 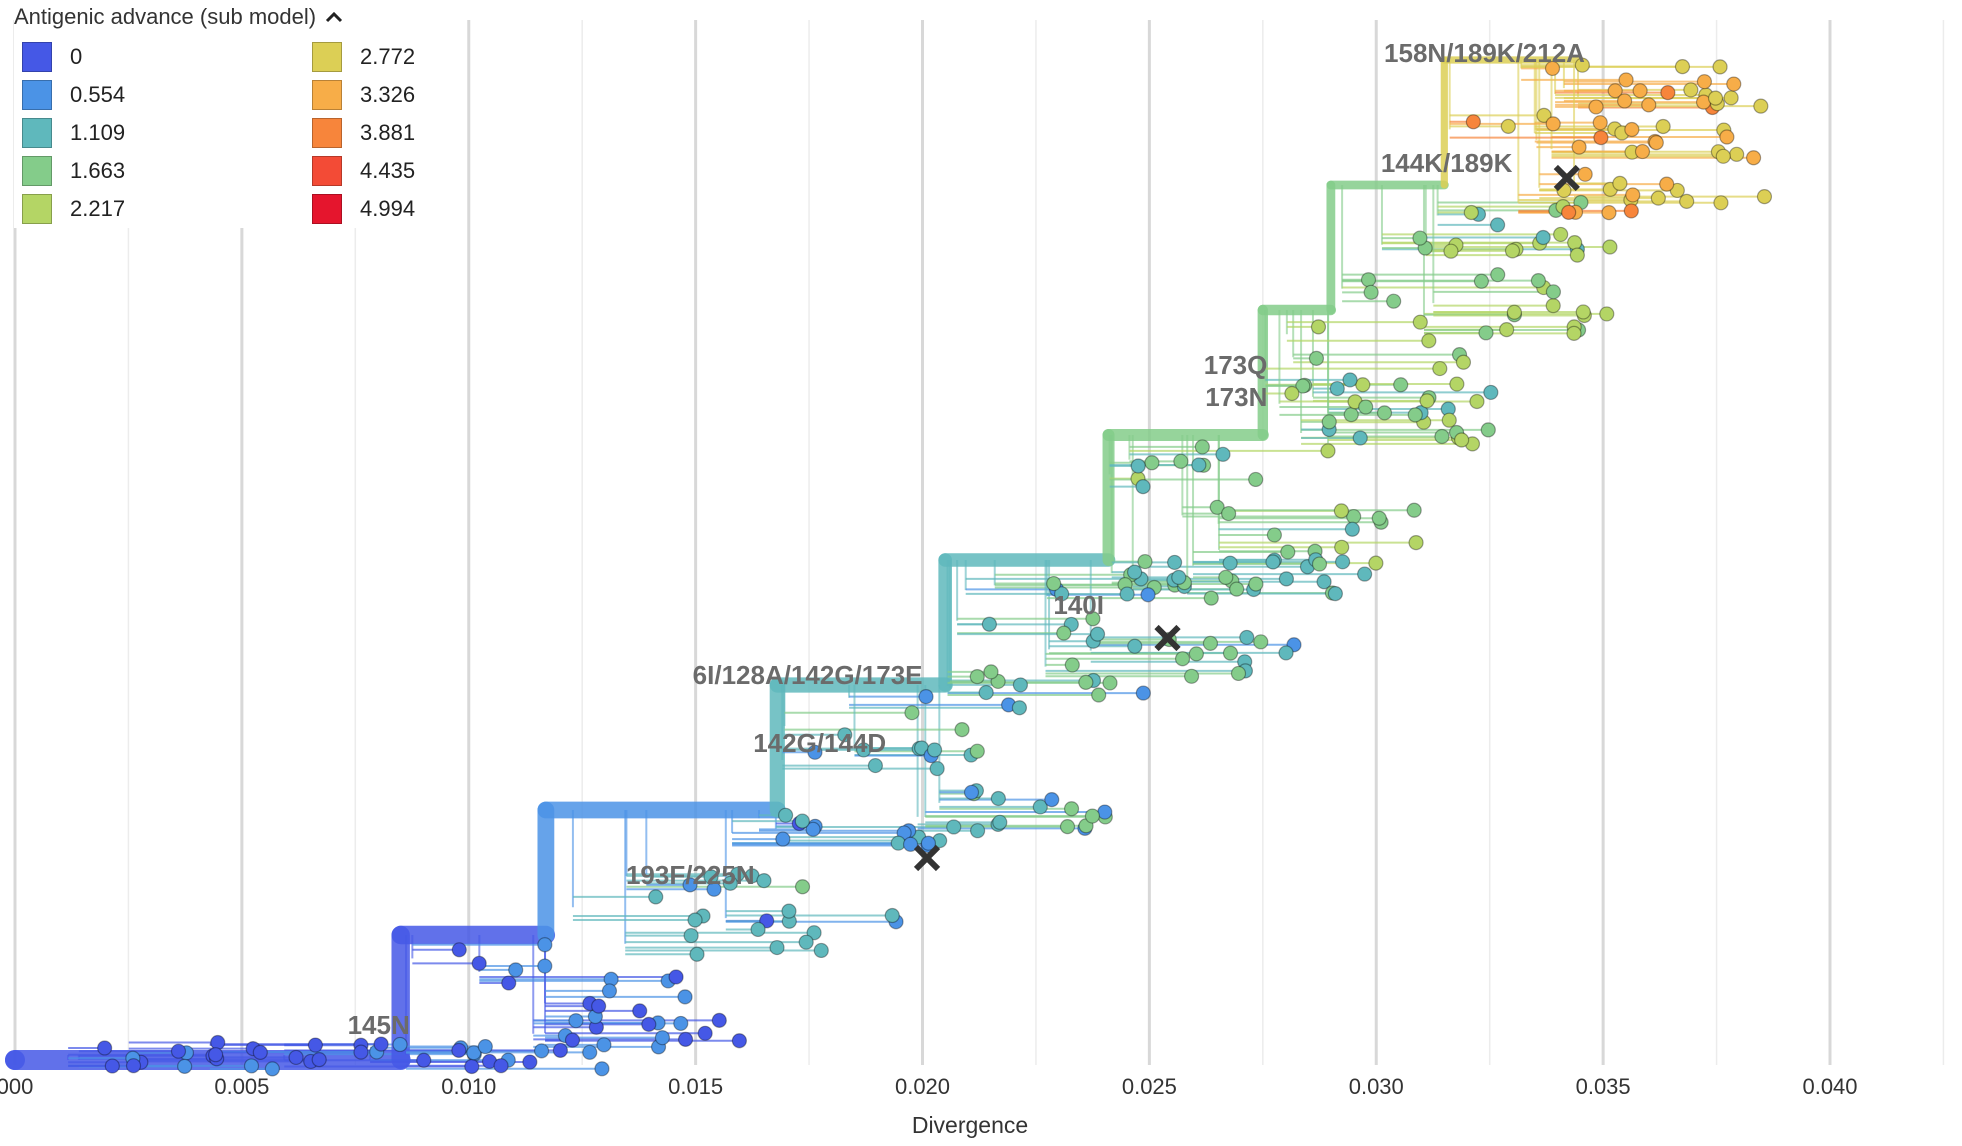 What do you see at coordinates (167, 133) in the screenshot?
I see `legend-item: 1.109` at bounding box center [167, 133].